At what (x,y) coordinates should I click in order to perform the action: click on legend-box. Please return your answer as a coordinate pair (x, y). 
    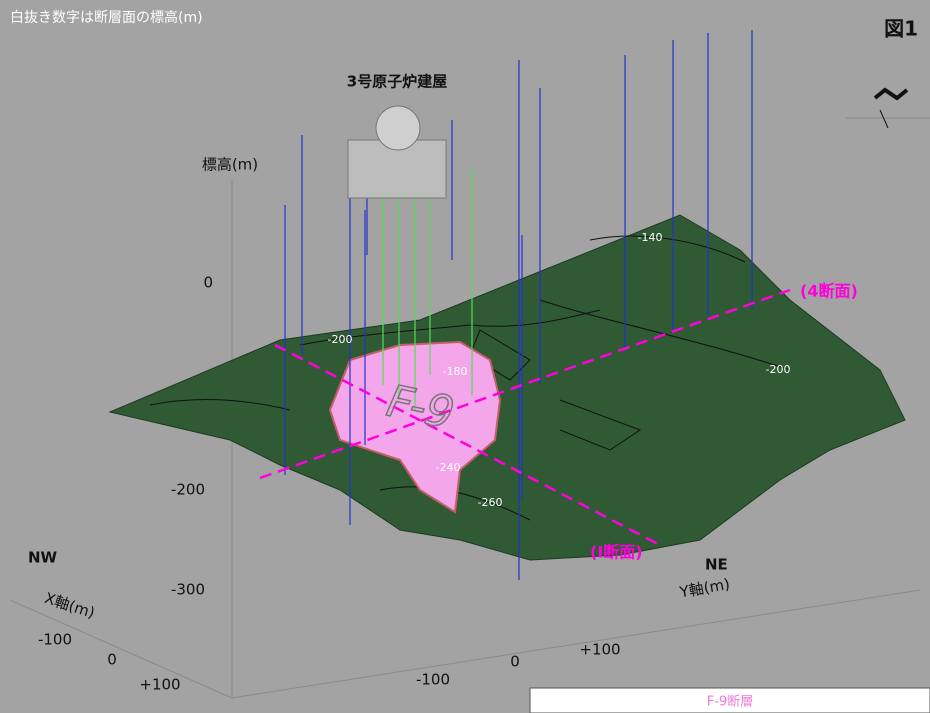
    Looking at the image, I should click on (729, 700).